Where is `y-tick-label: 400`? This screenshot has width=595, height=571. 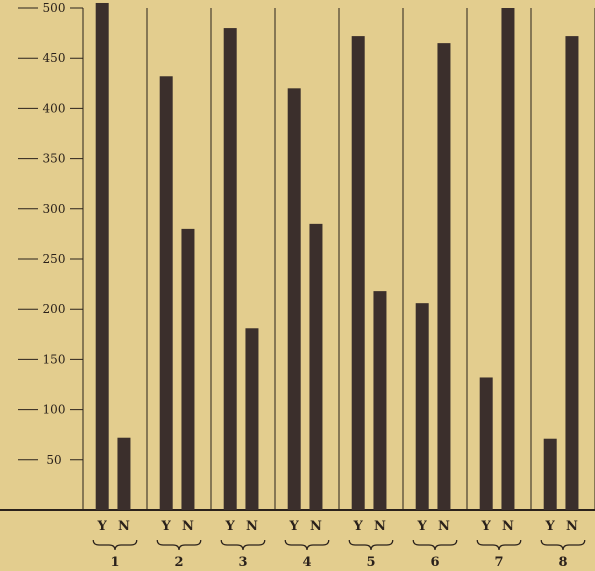
y-tick-label: 400 is located at coordinates (54, 108).